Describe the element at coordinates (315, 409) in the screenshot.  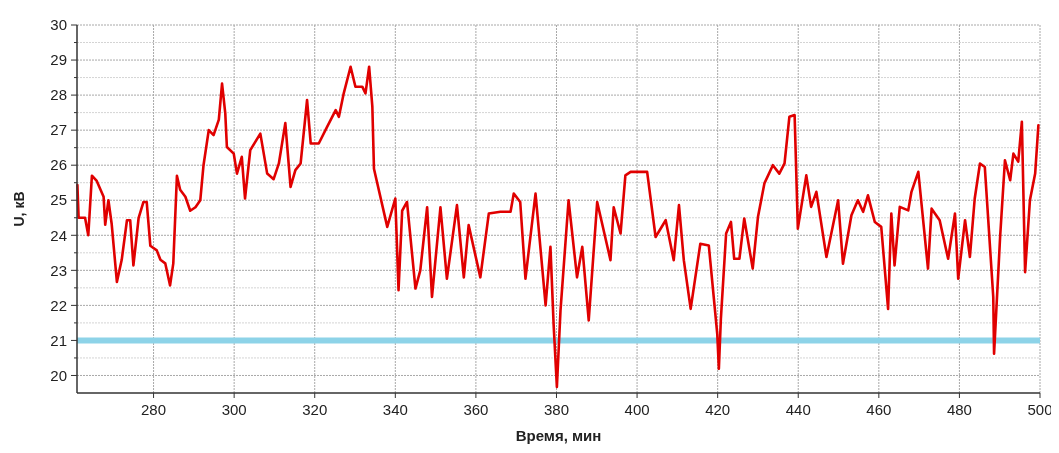
I see `x-tick-label: 320` at that location.